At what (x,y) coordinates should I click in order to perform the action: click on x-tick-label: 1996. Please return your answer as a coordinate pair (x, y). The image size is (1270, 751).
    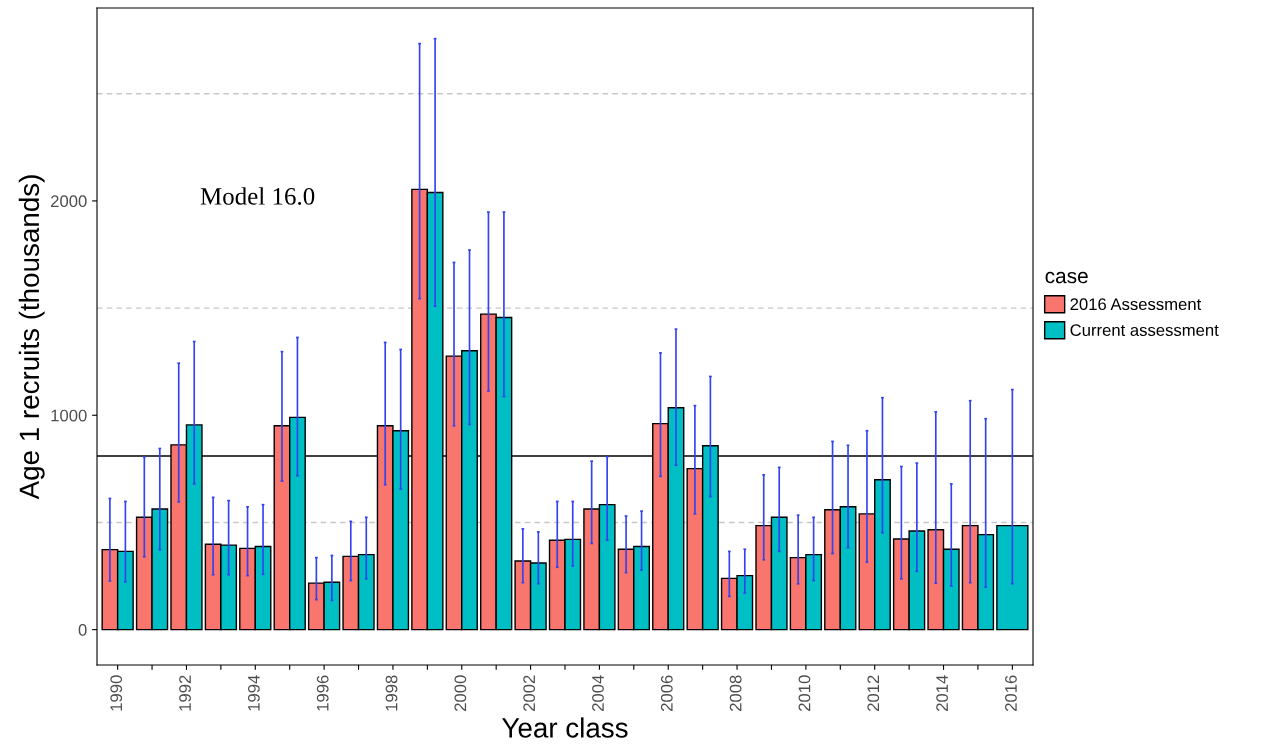
    Looking at the image, I should click on (322, 693).